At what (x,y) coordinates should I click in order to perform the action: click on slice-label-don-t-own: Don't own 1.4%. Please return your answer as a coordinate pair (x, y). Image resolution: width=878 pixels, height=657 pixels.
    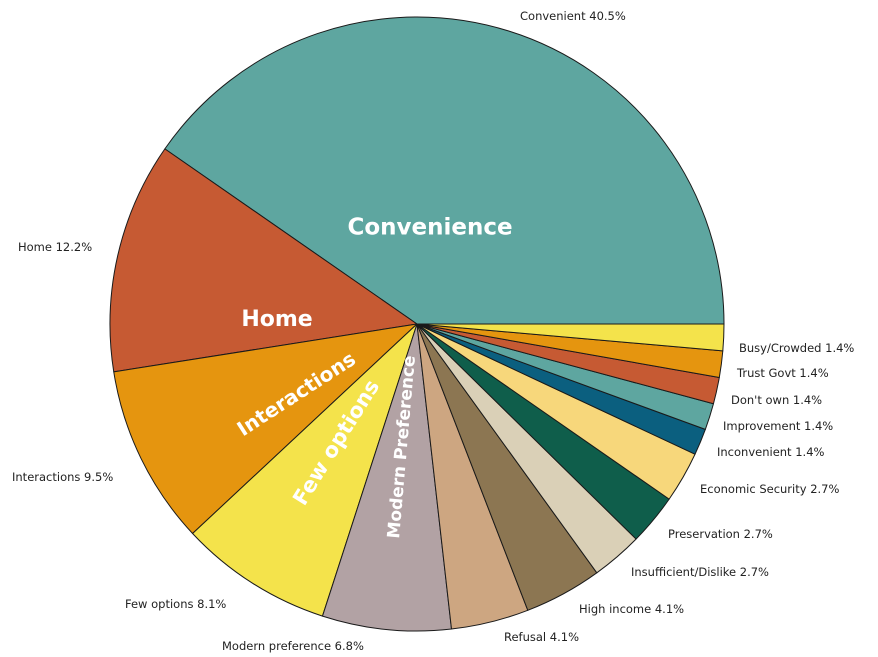
    Looking at the image, I should click on (776, 400).